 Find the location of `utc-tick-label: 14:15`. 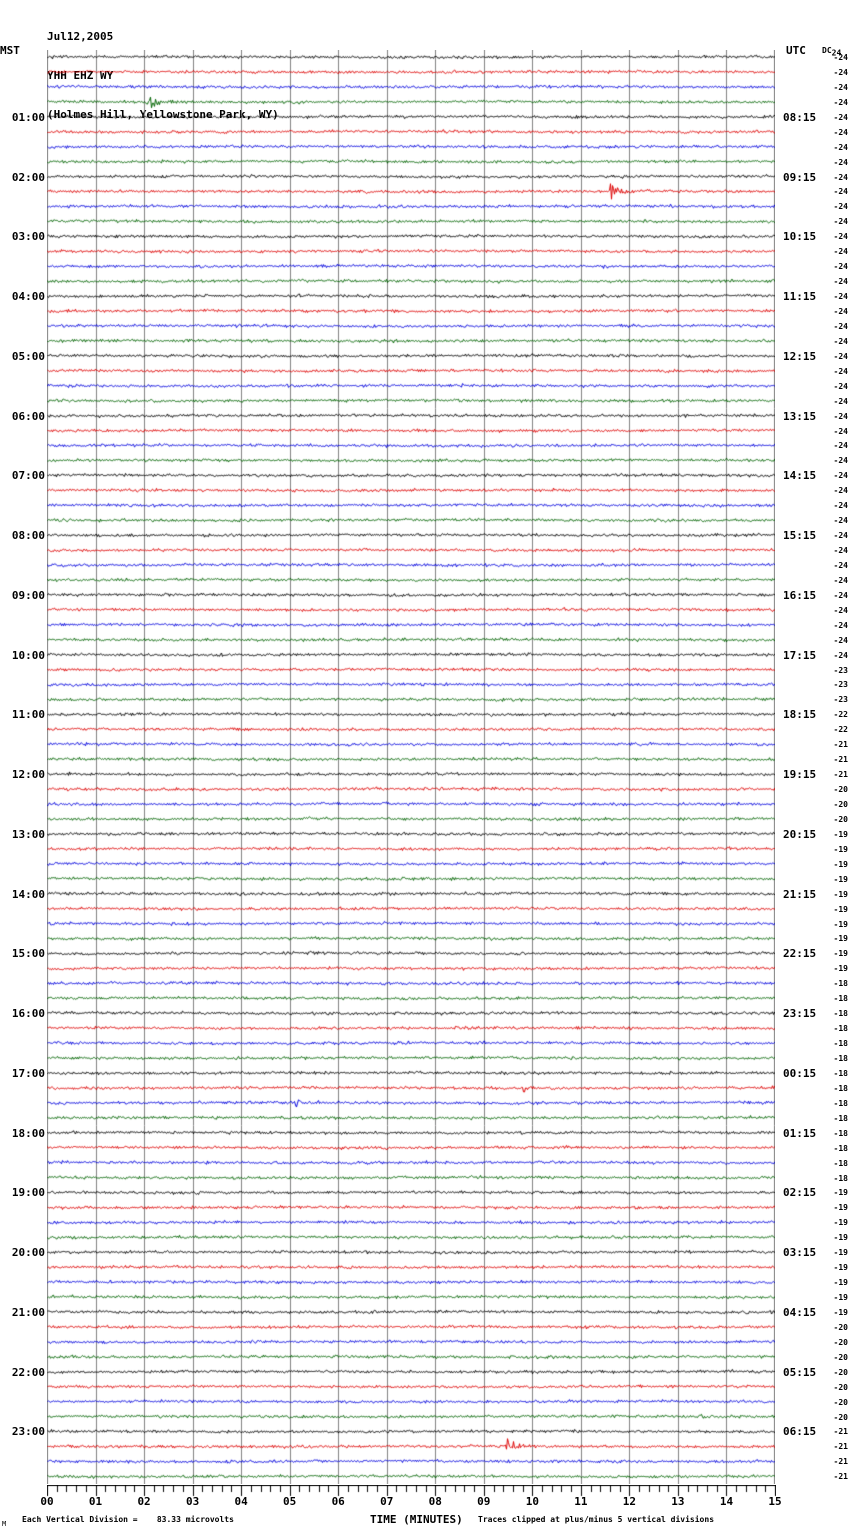

utc-tick-label: 14:15 is located at coordinates (800, 476).